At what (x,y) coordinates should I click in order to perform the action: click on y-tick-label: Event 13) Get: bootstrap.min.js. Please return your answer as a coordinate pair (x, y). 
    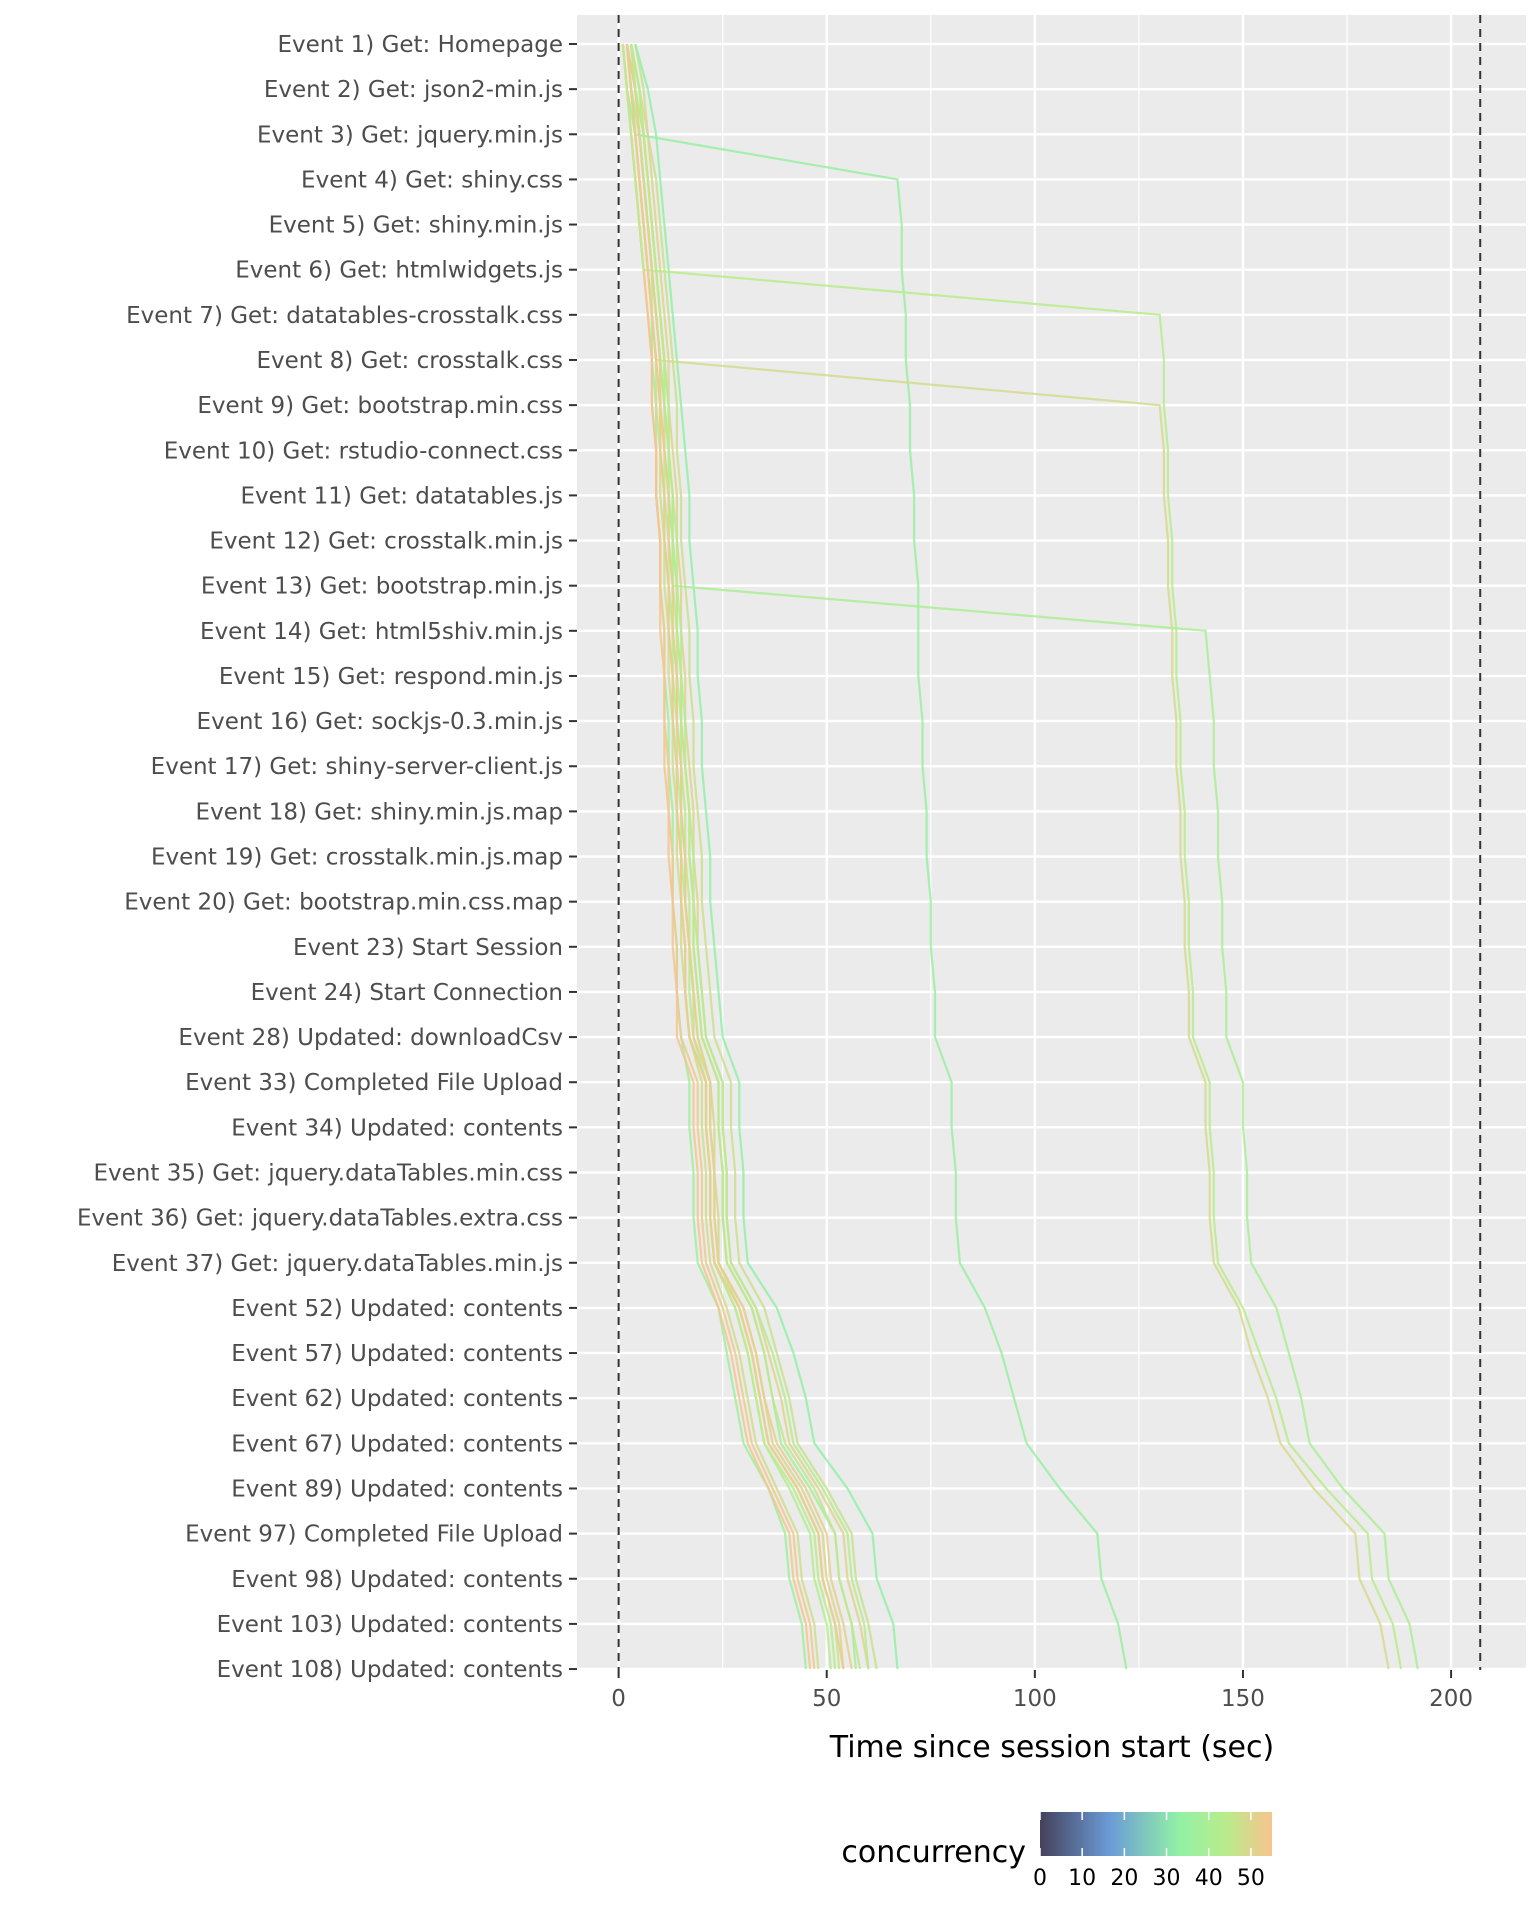
    Looking at the image, I should click on (382, 587).